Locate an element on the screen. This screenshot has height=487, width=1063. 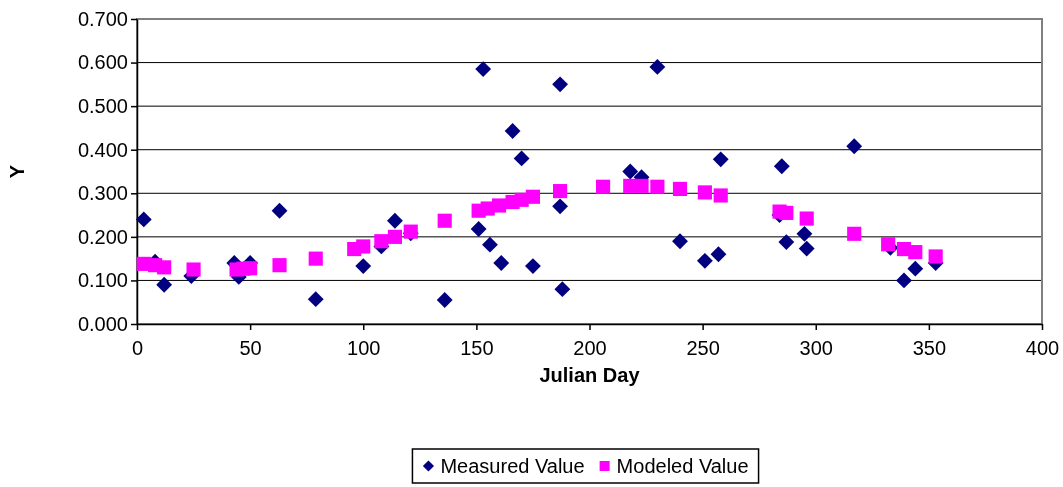
legend-label: Modeled Value is located at coordinates (682, 466).